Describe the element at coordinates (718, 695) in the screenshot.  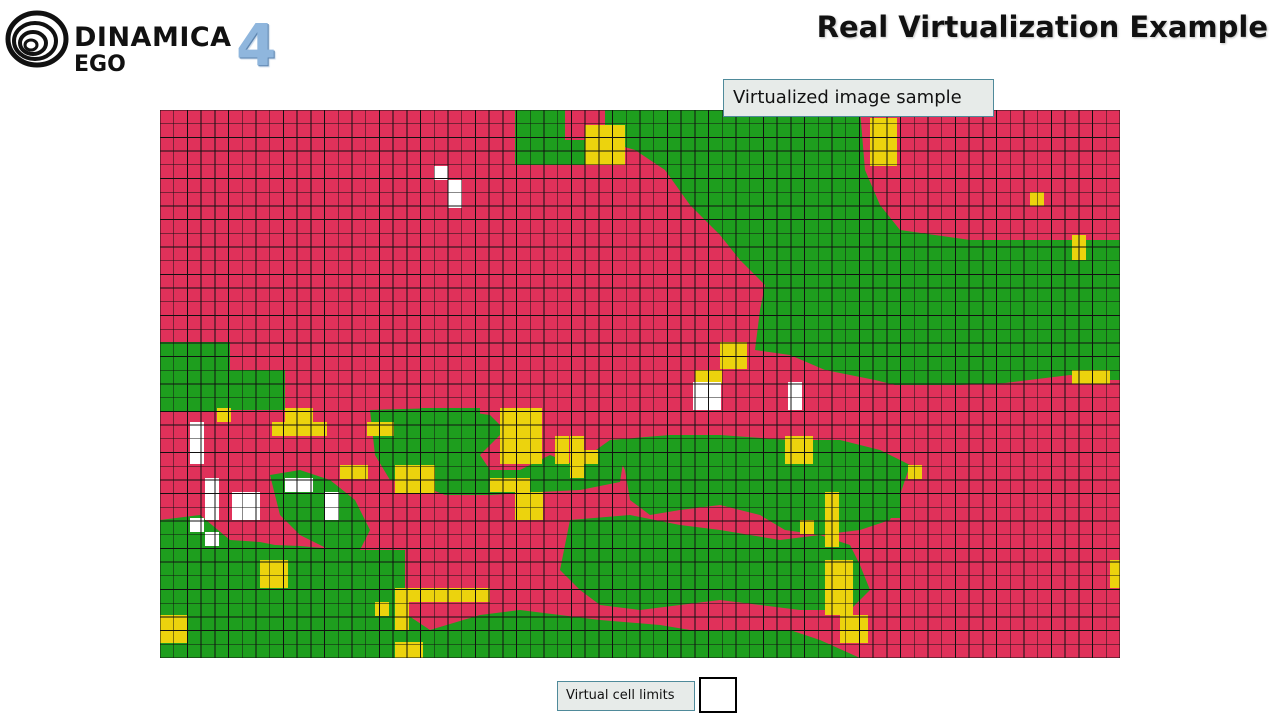
I see `legend-swatch` at that location.